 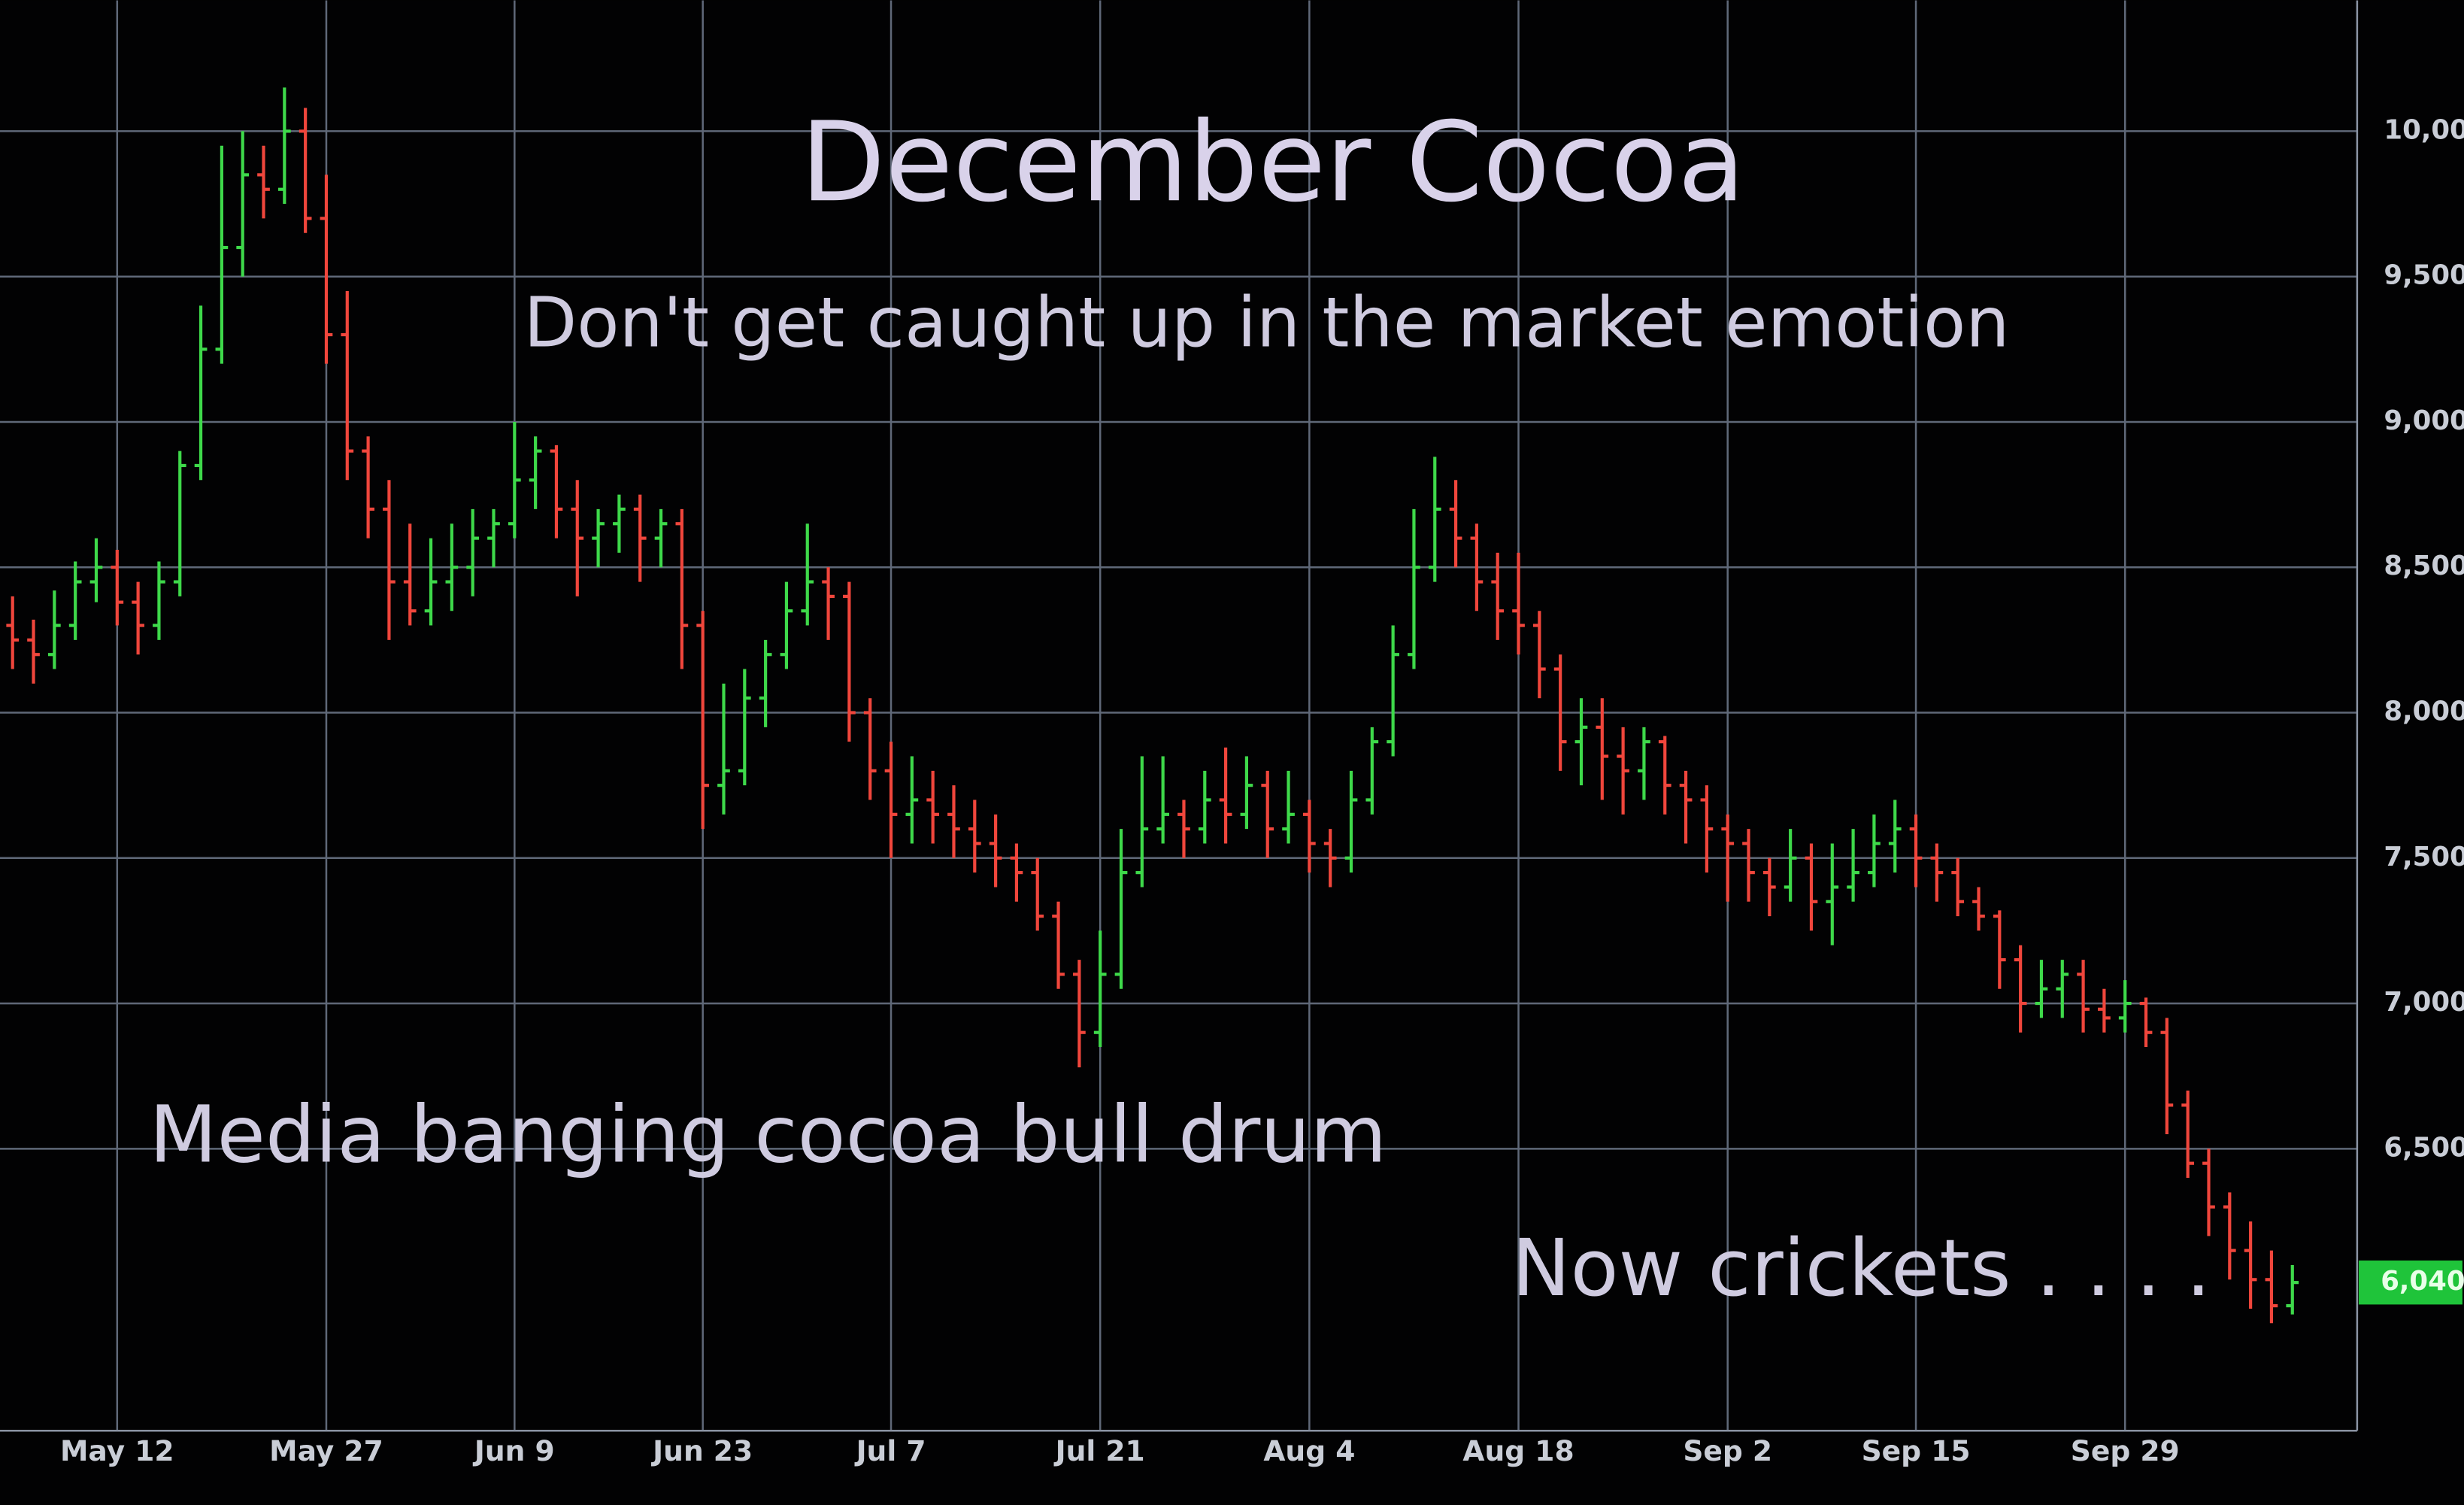 What do you see at coordinates (1309, 1450) in the screenshot?
I see `x-tick-label: Aug 4` at bounding box center [1309, 1450].